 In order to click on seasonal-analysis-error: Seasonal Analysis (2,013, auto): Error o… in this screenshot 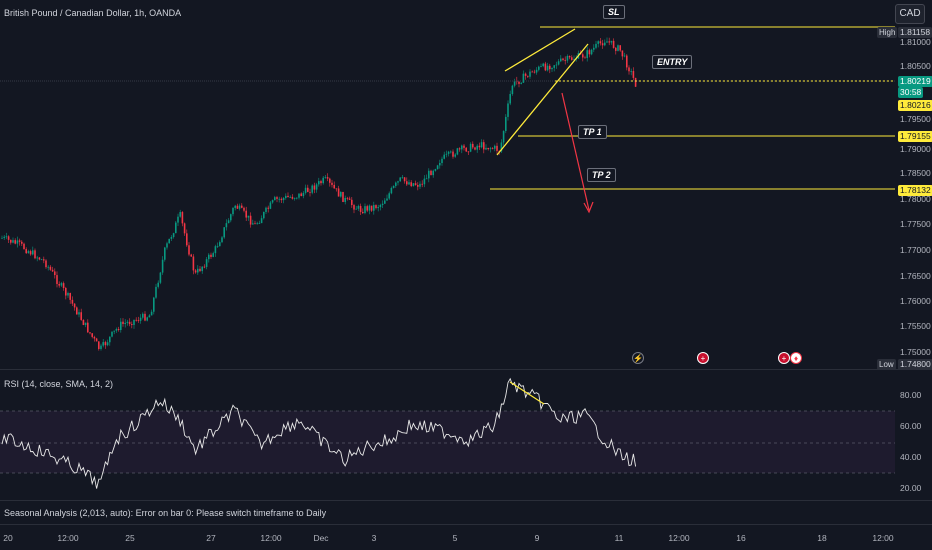, I will do `click(165, 513)`.